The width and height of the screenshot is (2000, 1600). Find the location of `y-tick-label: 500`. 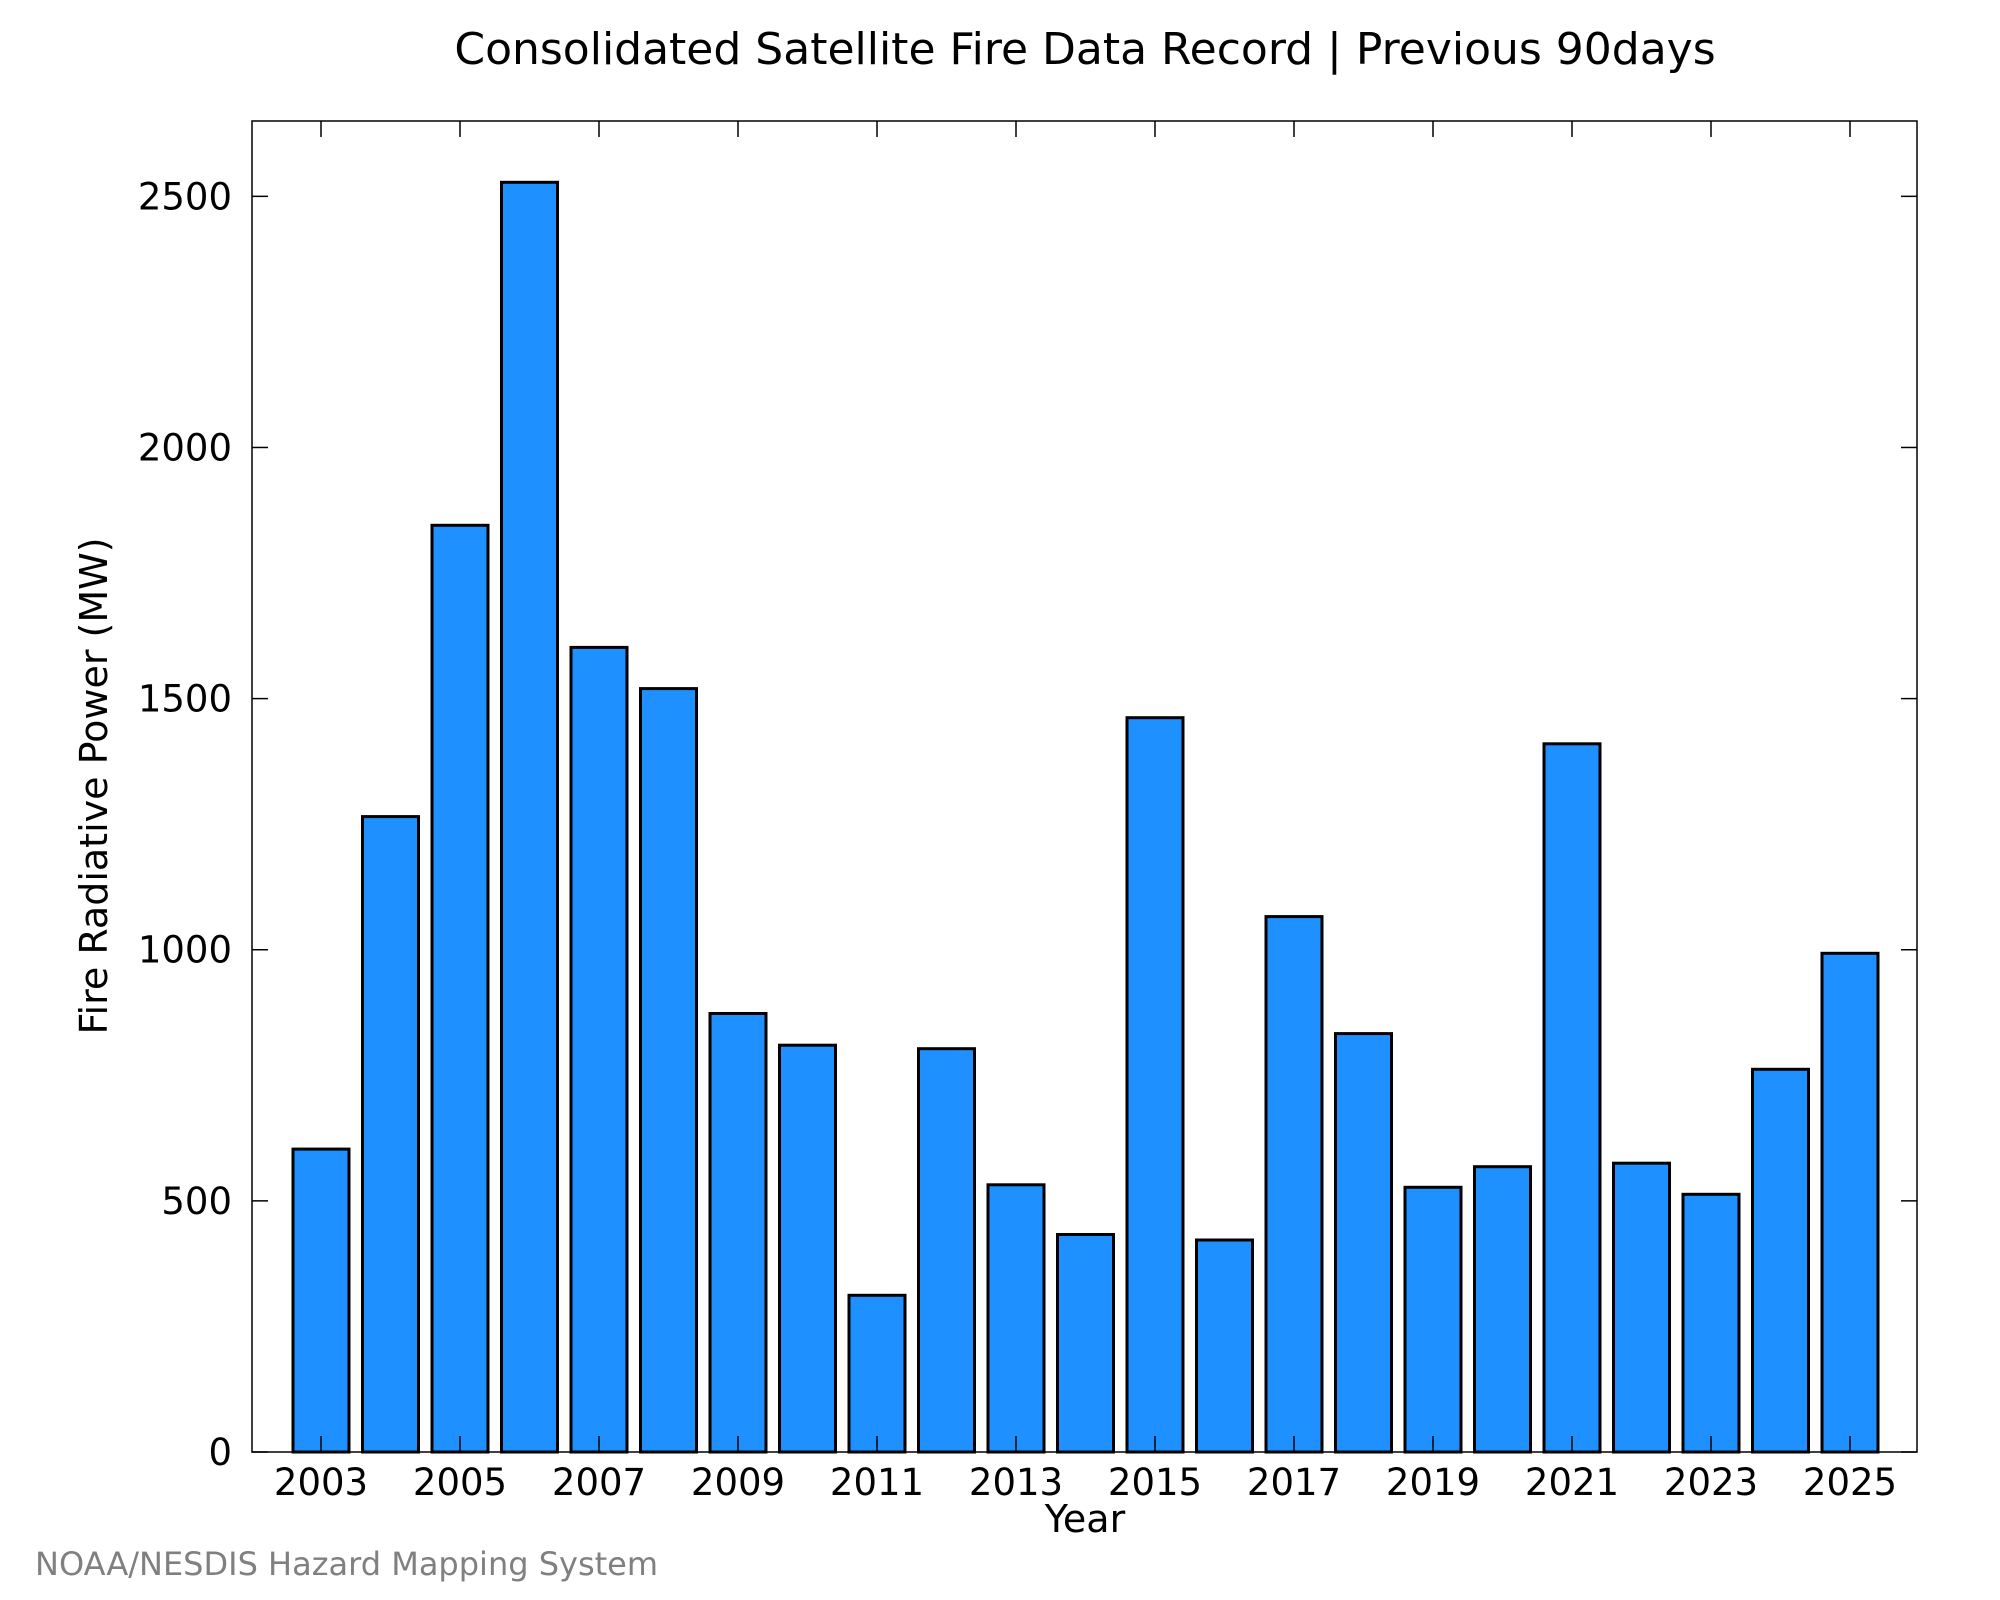

y-tick-label: 500 is located at coordinates (196, 1201).